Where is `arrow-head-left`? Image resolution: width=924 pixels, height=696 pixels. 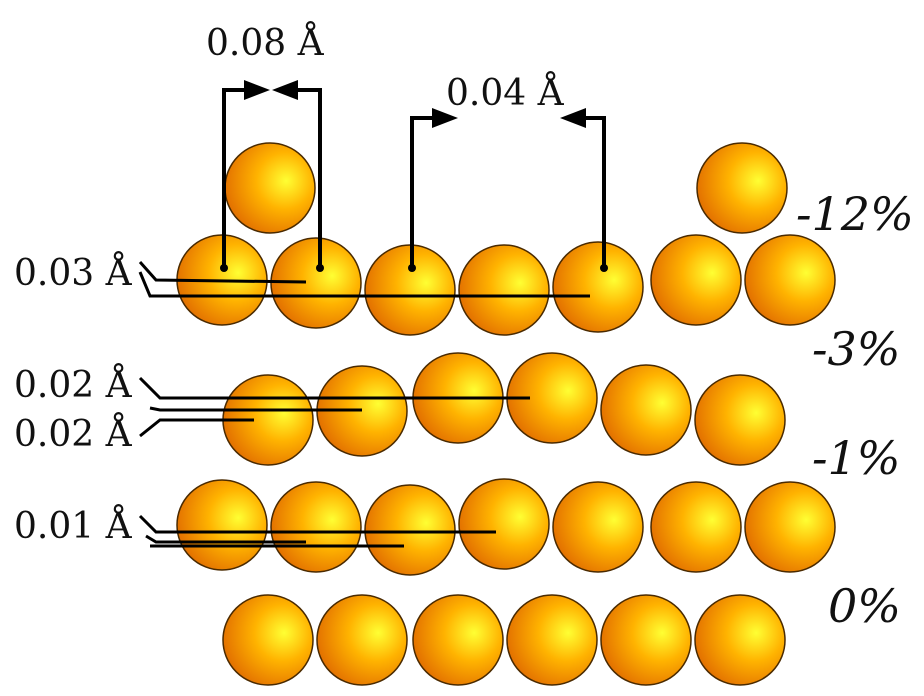
arrow-head-left is located at coordinates (285, 90).